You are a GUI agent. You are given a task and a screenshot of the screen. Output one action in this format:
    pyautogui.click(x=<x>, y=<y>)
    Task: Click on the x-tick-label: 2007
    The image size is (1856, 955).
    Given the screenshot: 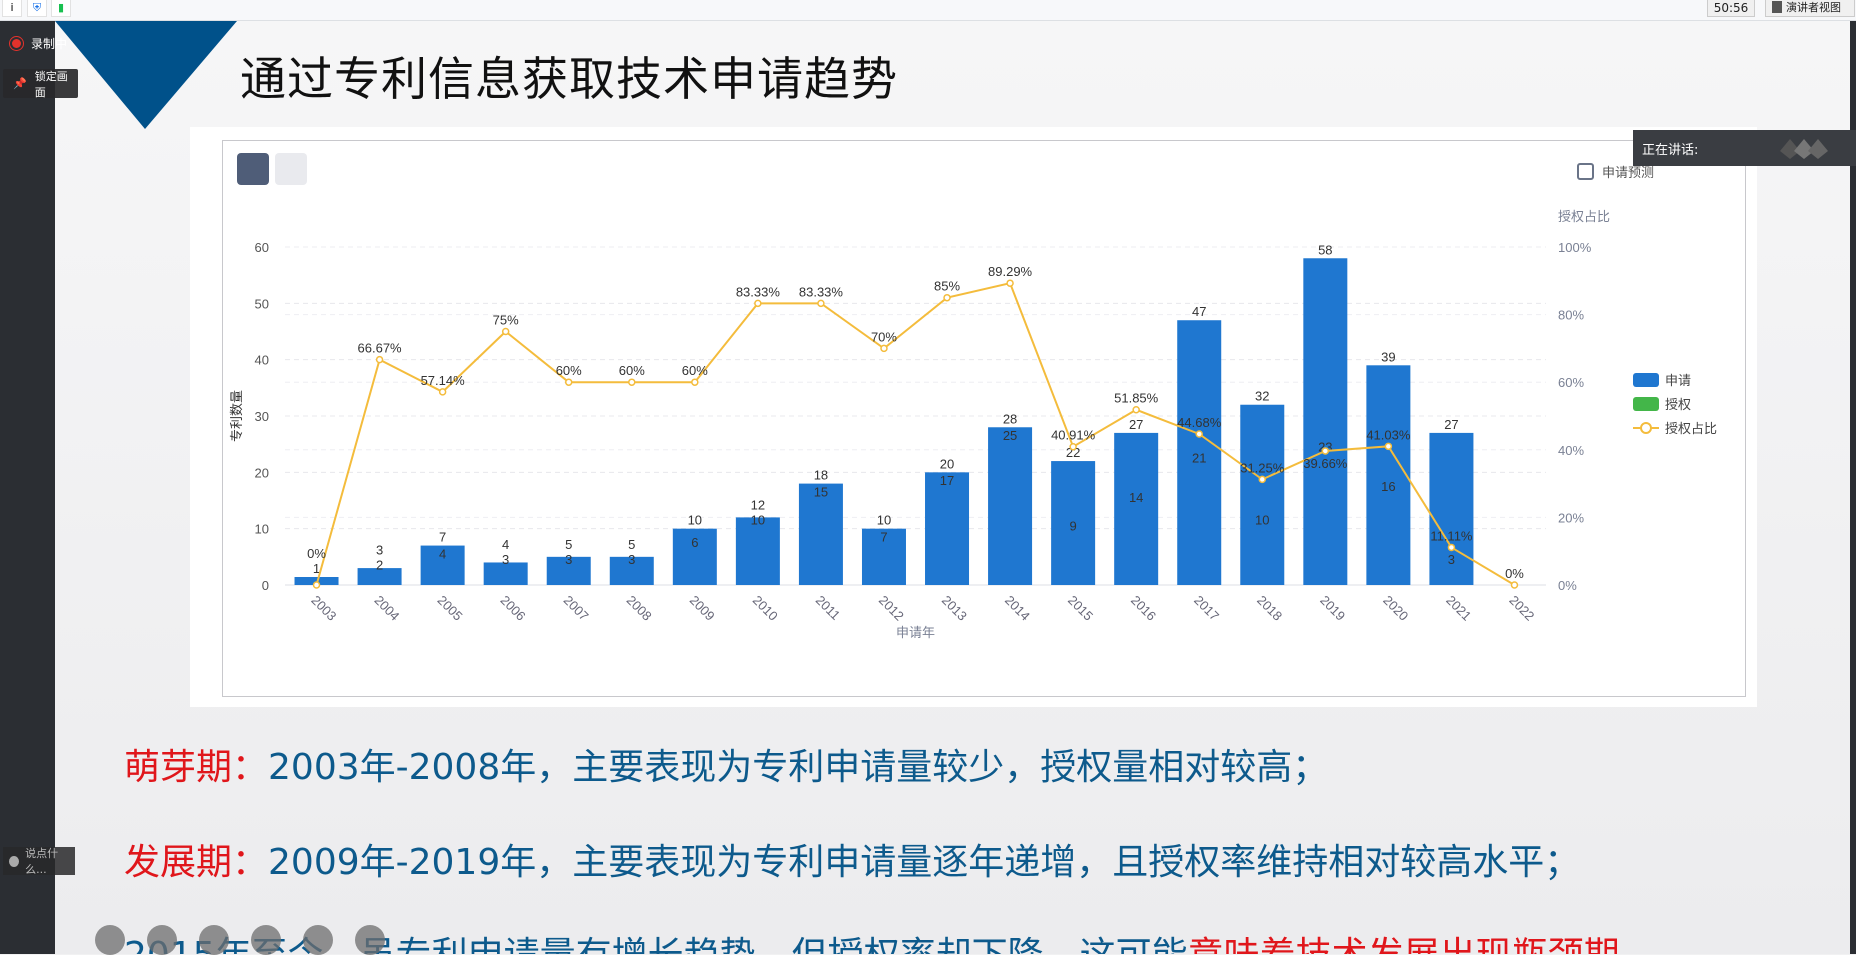 What is the action you would take?
    pyautogui.click(x=576, y=608)
    